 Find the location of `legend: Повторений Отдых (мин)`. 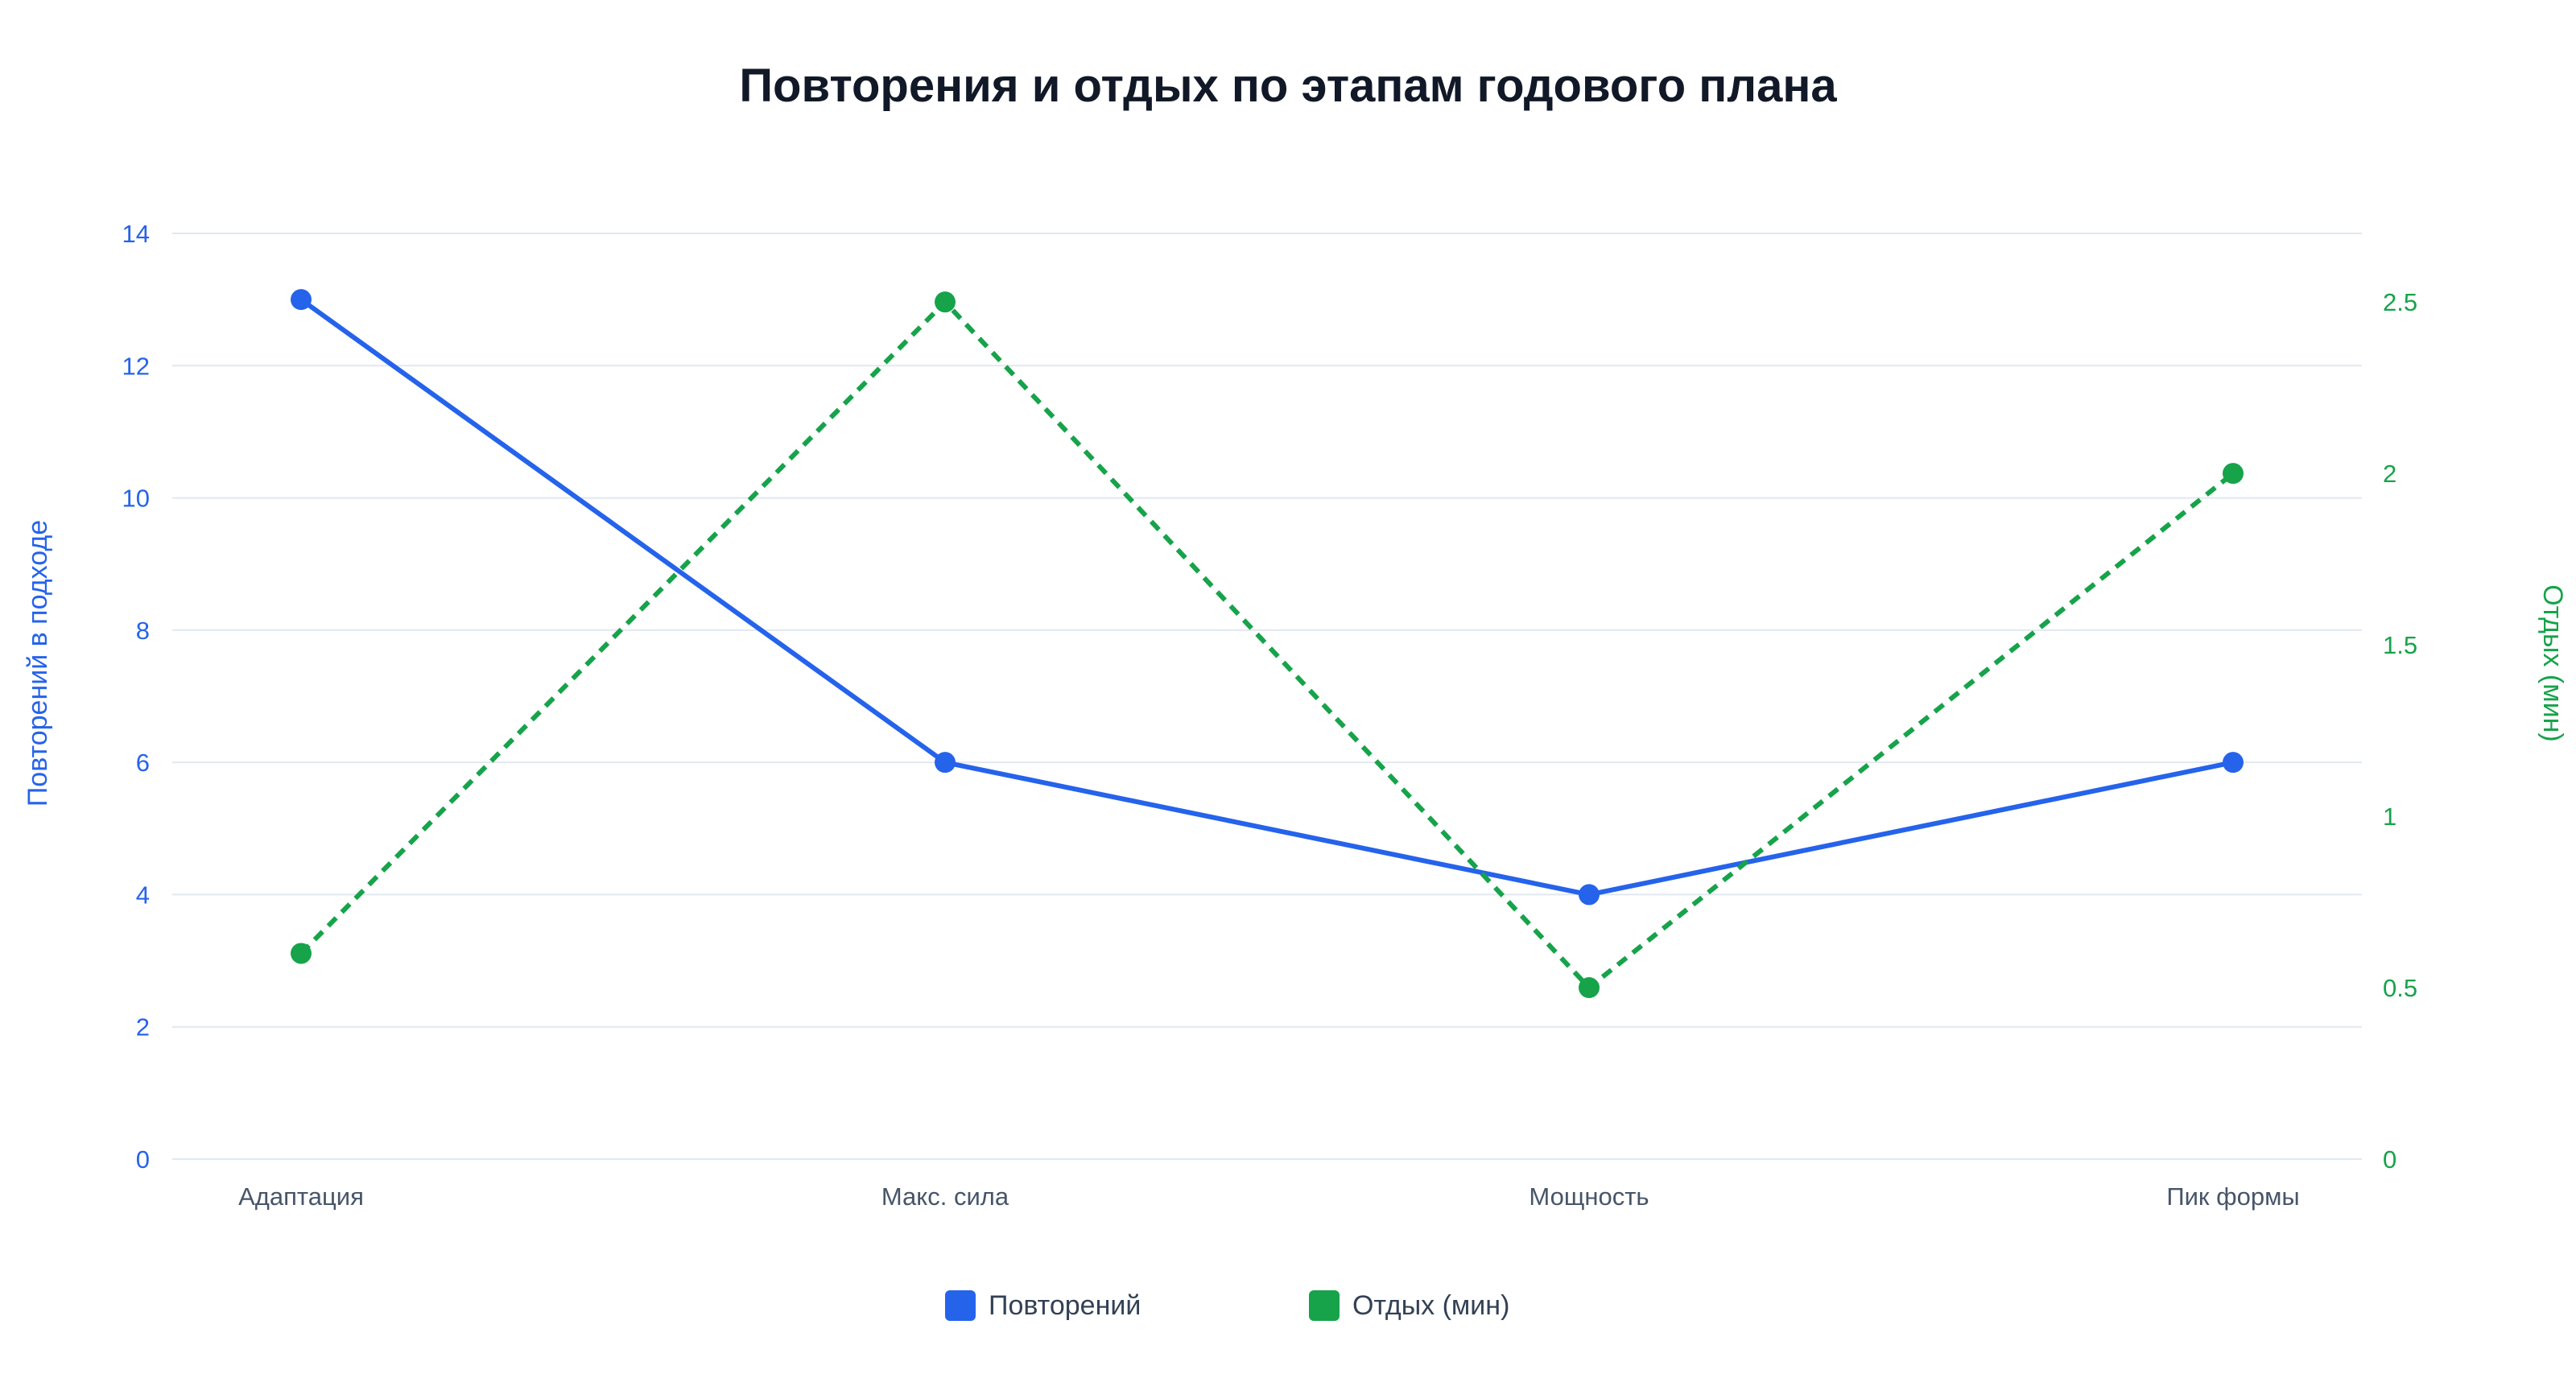

legend: Повторений Отдых (мин) is located at coordinates (1227, 1305).